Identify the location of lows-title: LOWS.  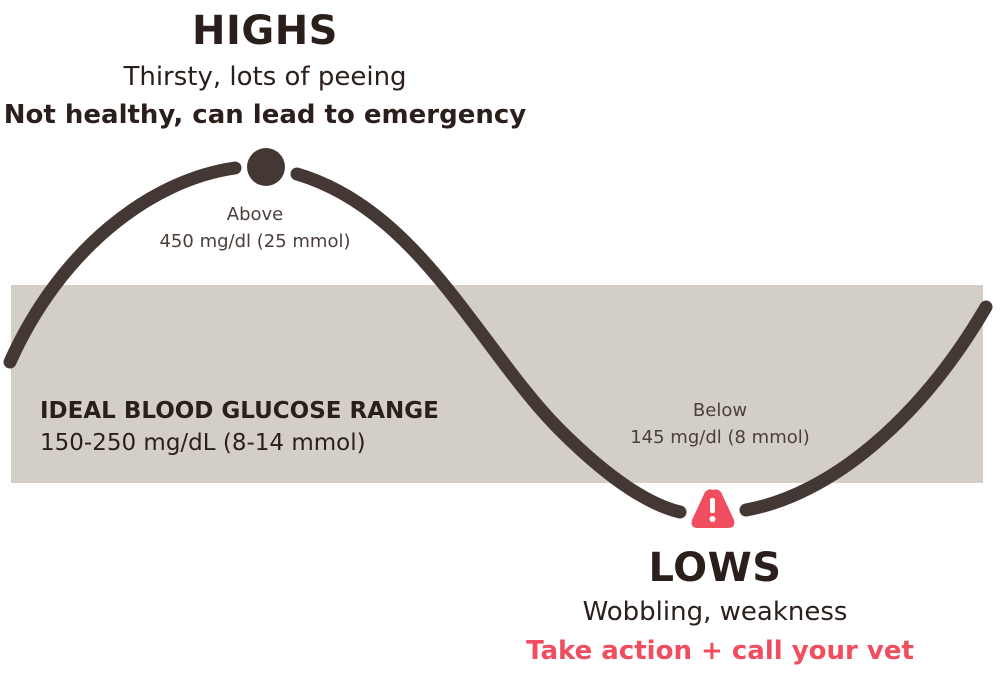
(715, 568).